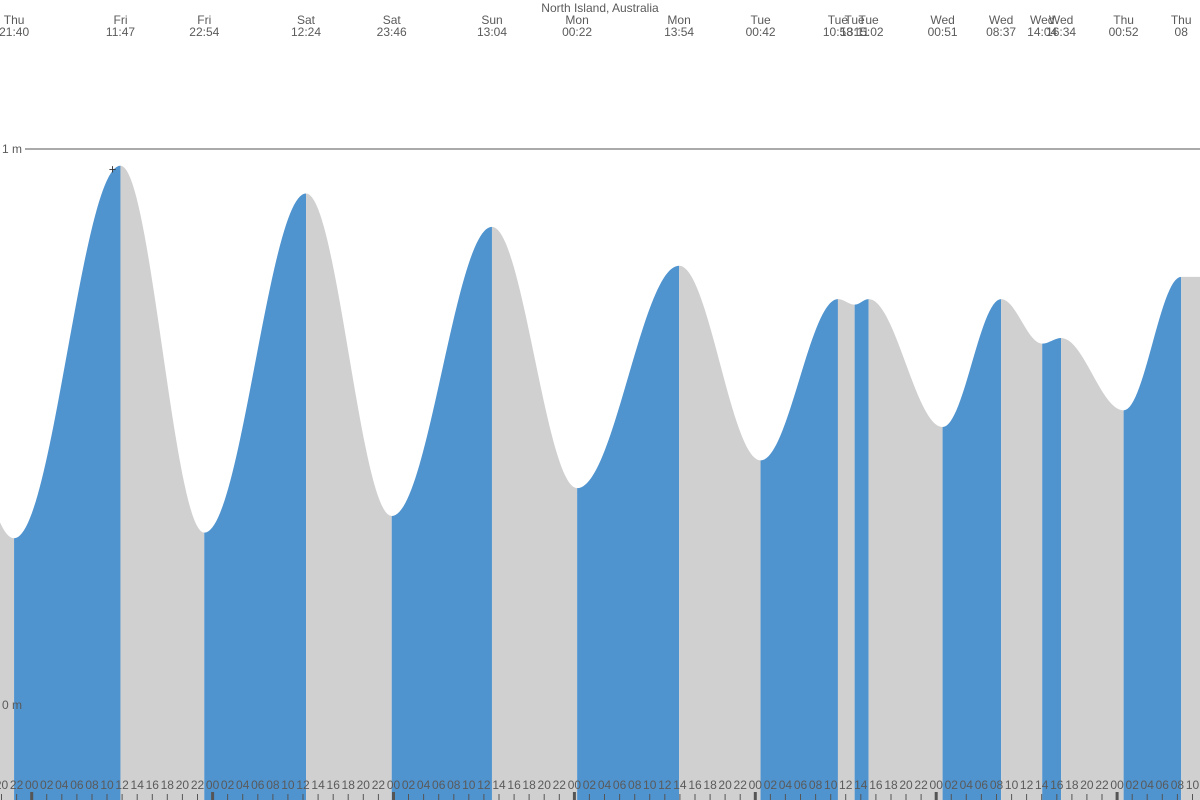 This screenshot has height=800, width=1200. What do you see at coordinates (761, 32) in the screenshot?
I see `event-time-label: 00:42` at bounding box center [761, 32].